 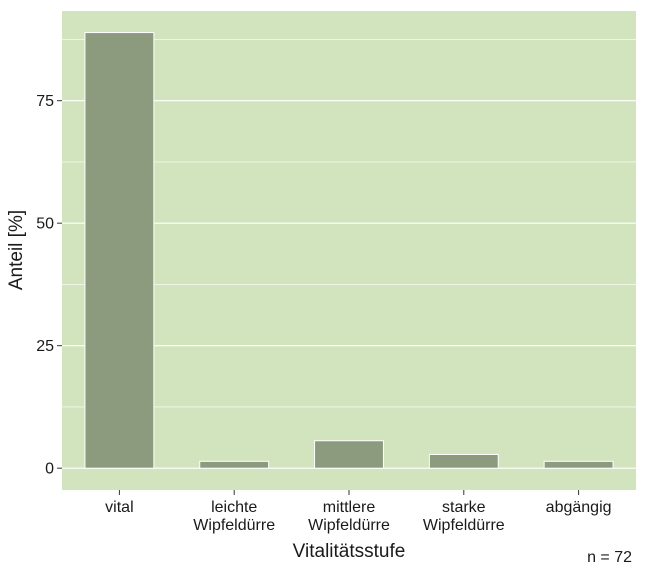 I want to click on x-tick-label: vital, so click(x=119, y=507).